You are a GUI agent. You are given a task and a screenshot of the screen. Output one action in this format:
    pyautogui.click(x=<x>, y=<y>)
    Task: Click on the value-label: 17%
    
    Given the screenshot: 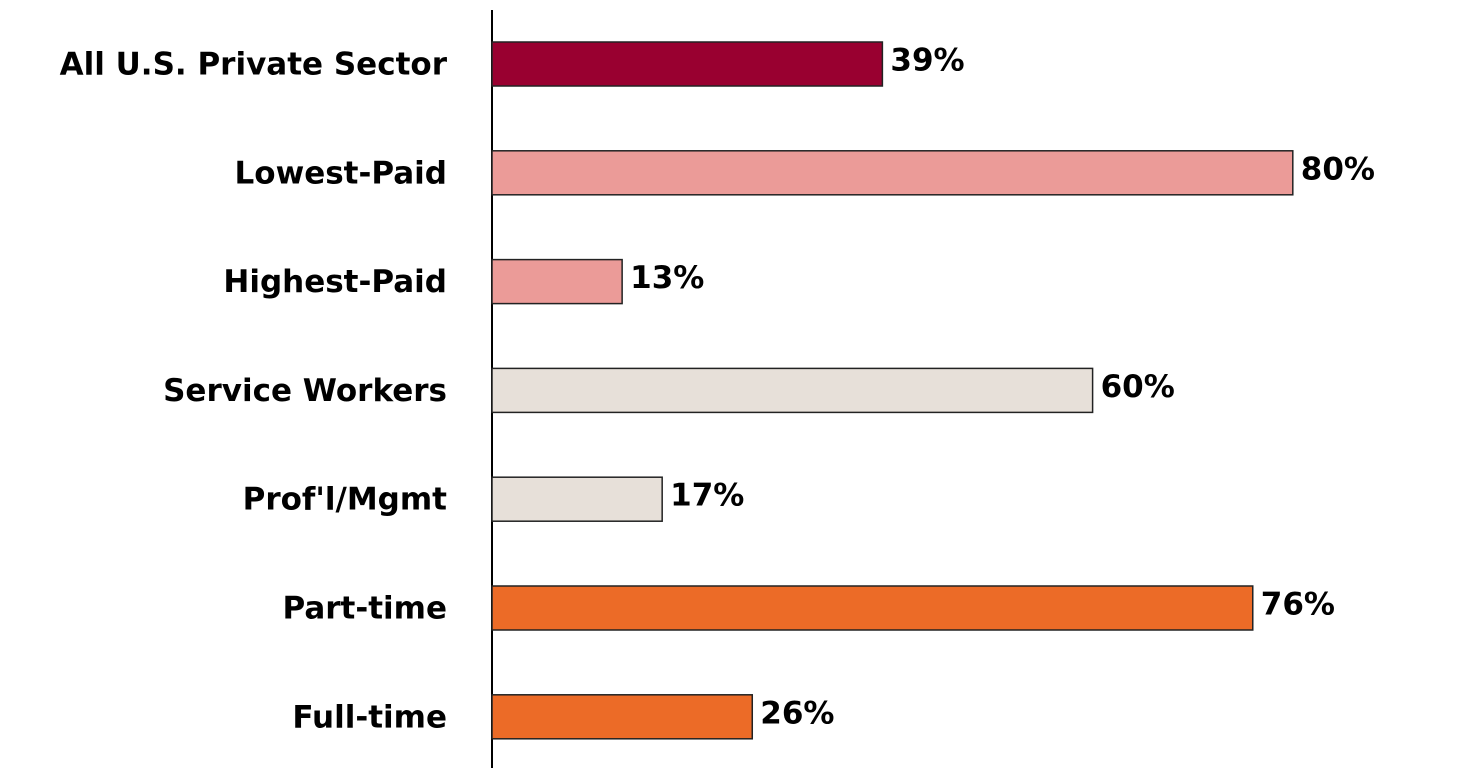 What is the action you would take?
    pyautogui.click(x=707, y=496)
    